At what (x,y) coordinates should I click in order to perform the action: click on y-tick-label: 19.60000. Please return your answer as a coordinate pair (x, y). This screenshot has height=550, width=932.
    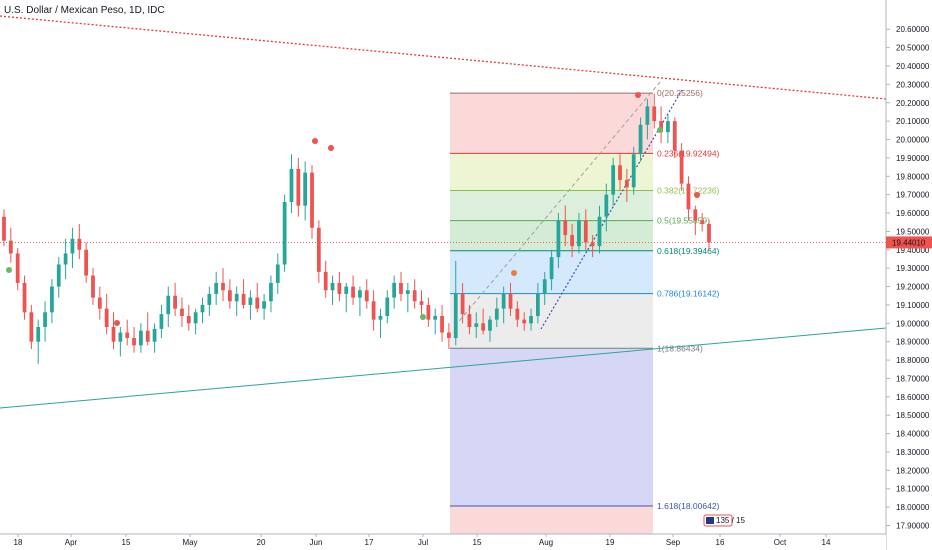
    Looking at the image, I should click on (913, 213).